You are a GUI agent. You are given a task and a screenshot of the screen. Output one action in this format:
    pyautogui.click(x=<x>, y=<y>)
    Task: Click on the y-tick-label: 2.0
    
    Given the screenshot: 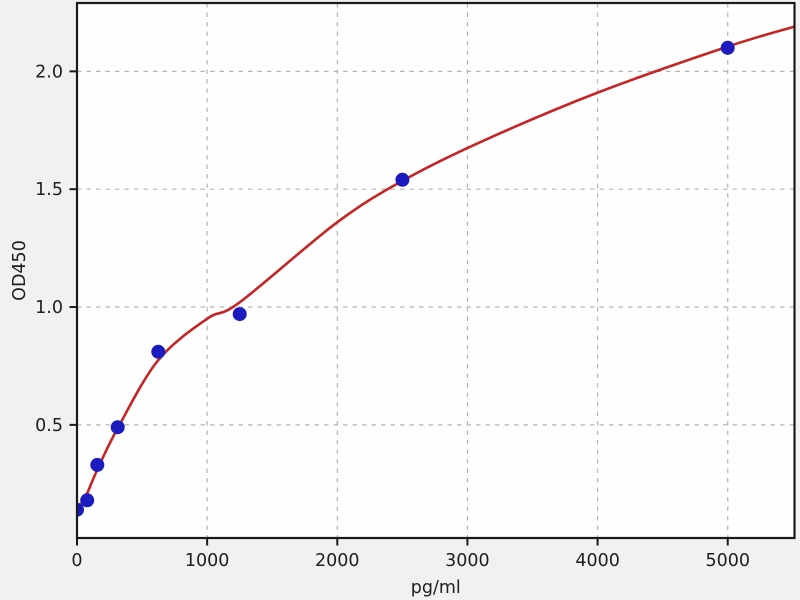 What is the action you would take?
    pyautogui.click(x=49, y=72)
    